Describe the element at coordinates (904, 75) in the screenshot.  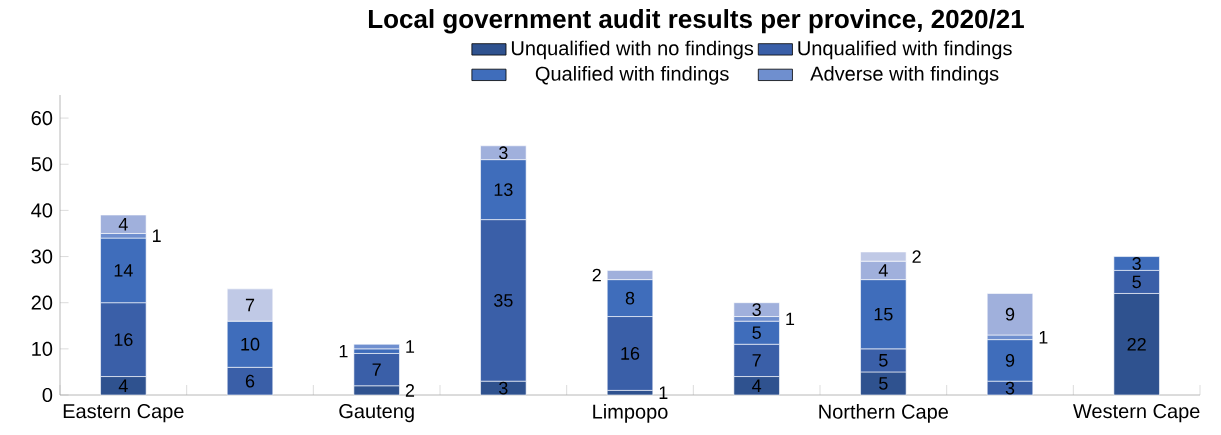
I see `legend-label: Adverse with findings` at that location.